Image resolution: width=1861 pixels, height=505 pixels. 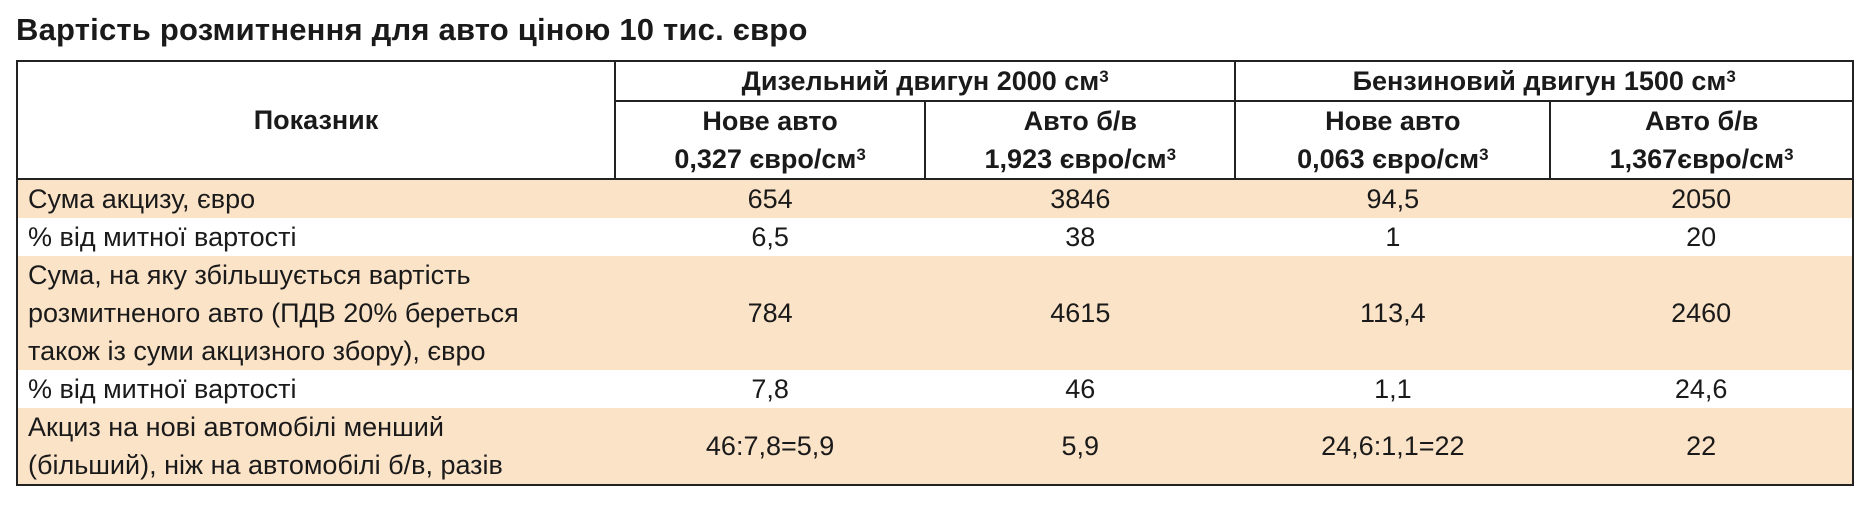 What do you see at coordinates (1080, 198) in the screenshot?
I see `table-cell: 3846` at bounding box center [1080, 198].